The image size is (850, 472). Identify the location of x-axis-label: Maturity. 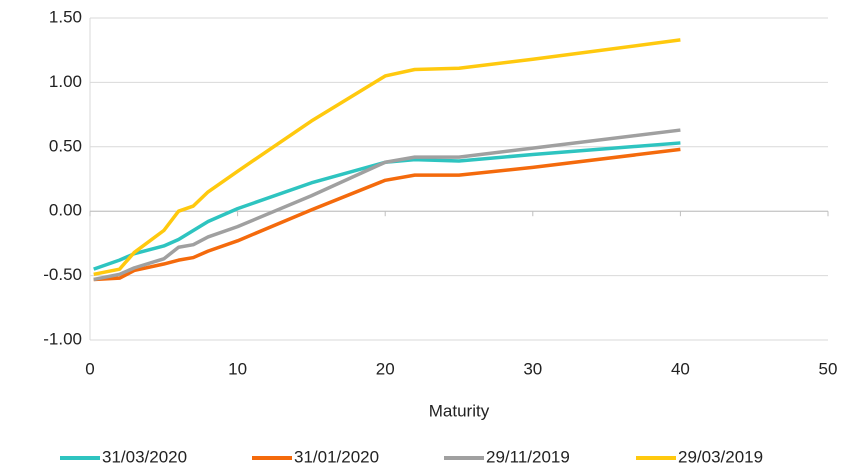
(459, 410).